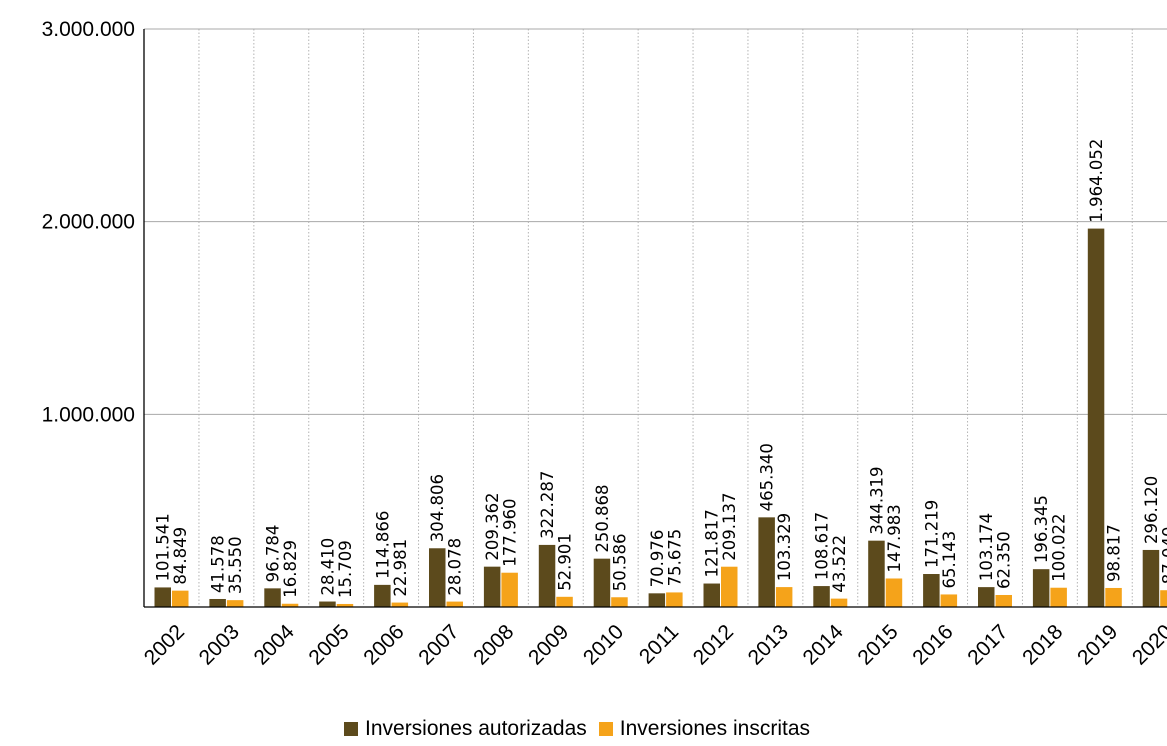  What do you see at coordinates (351, 729) in the screenshot?
I see `legend-swatch-autorizadas` at bounding box center [351, 729].